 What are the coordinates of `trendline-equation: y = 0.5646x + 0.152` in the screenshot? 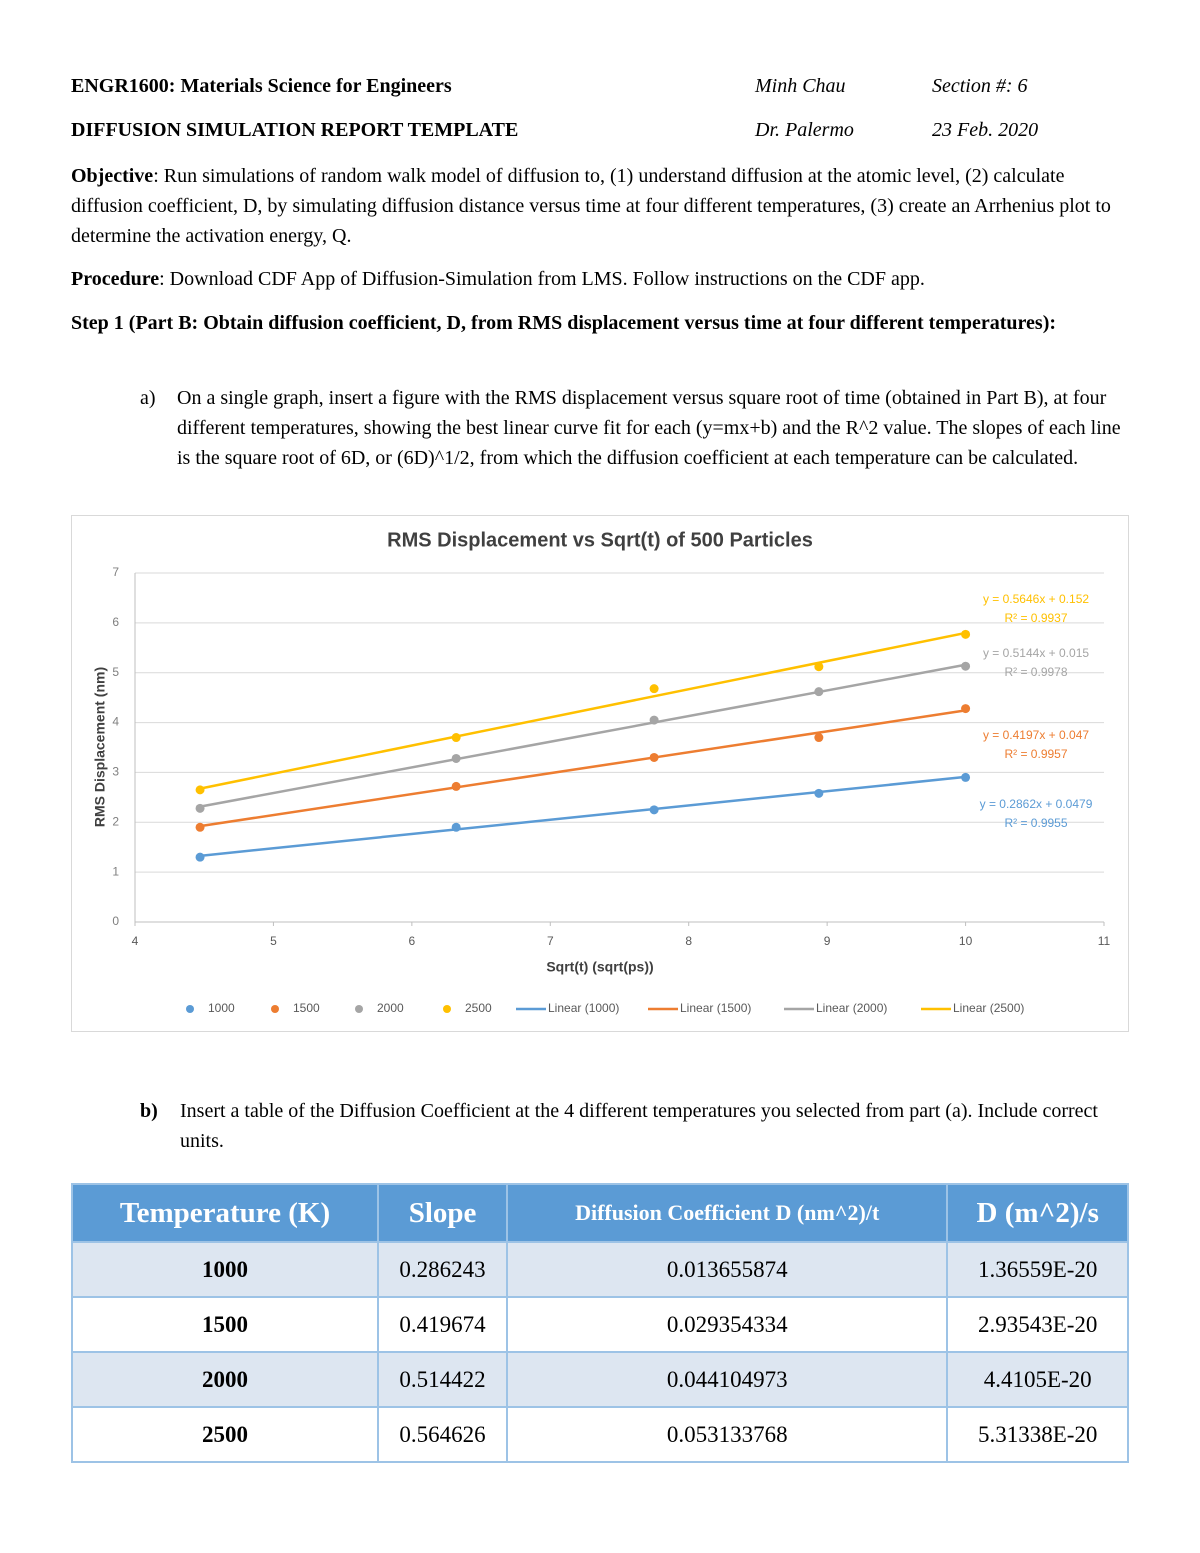 It's located at (1036, 599).